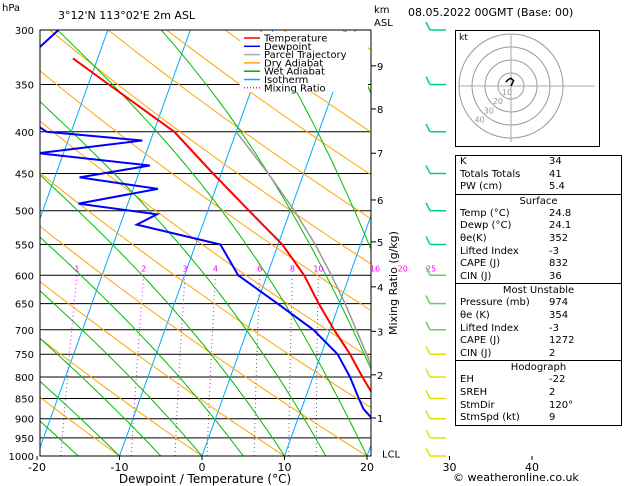 Image resolution: width=629 pixels, height=486 pixels. I want to click on asl-unit-label: ASL, so click(383, 23).